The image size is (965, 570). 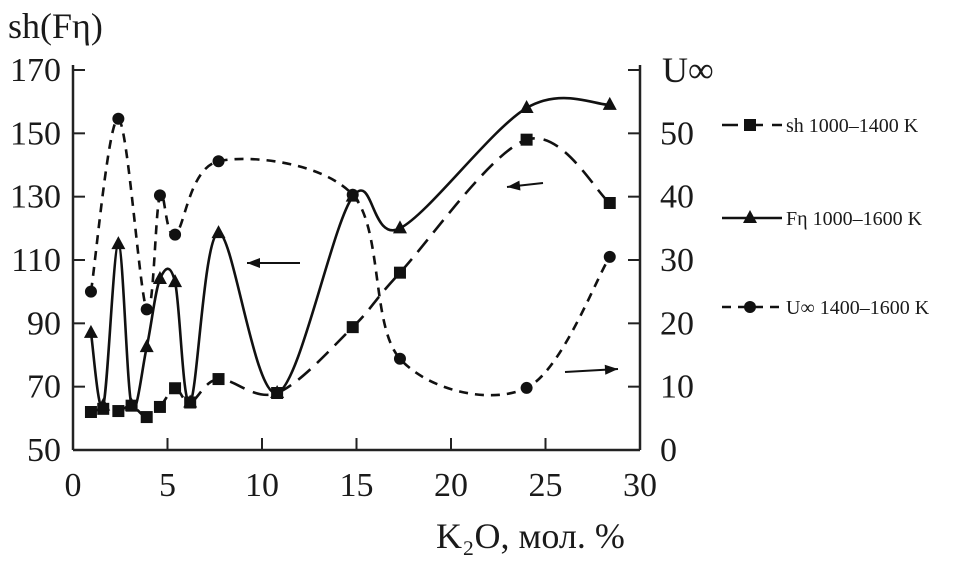 I want to click on y-left-tick-label: 170, so click(x=35, y=70).